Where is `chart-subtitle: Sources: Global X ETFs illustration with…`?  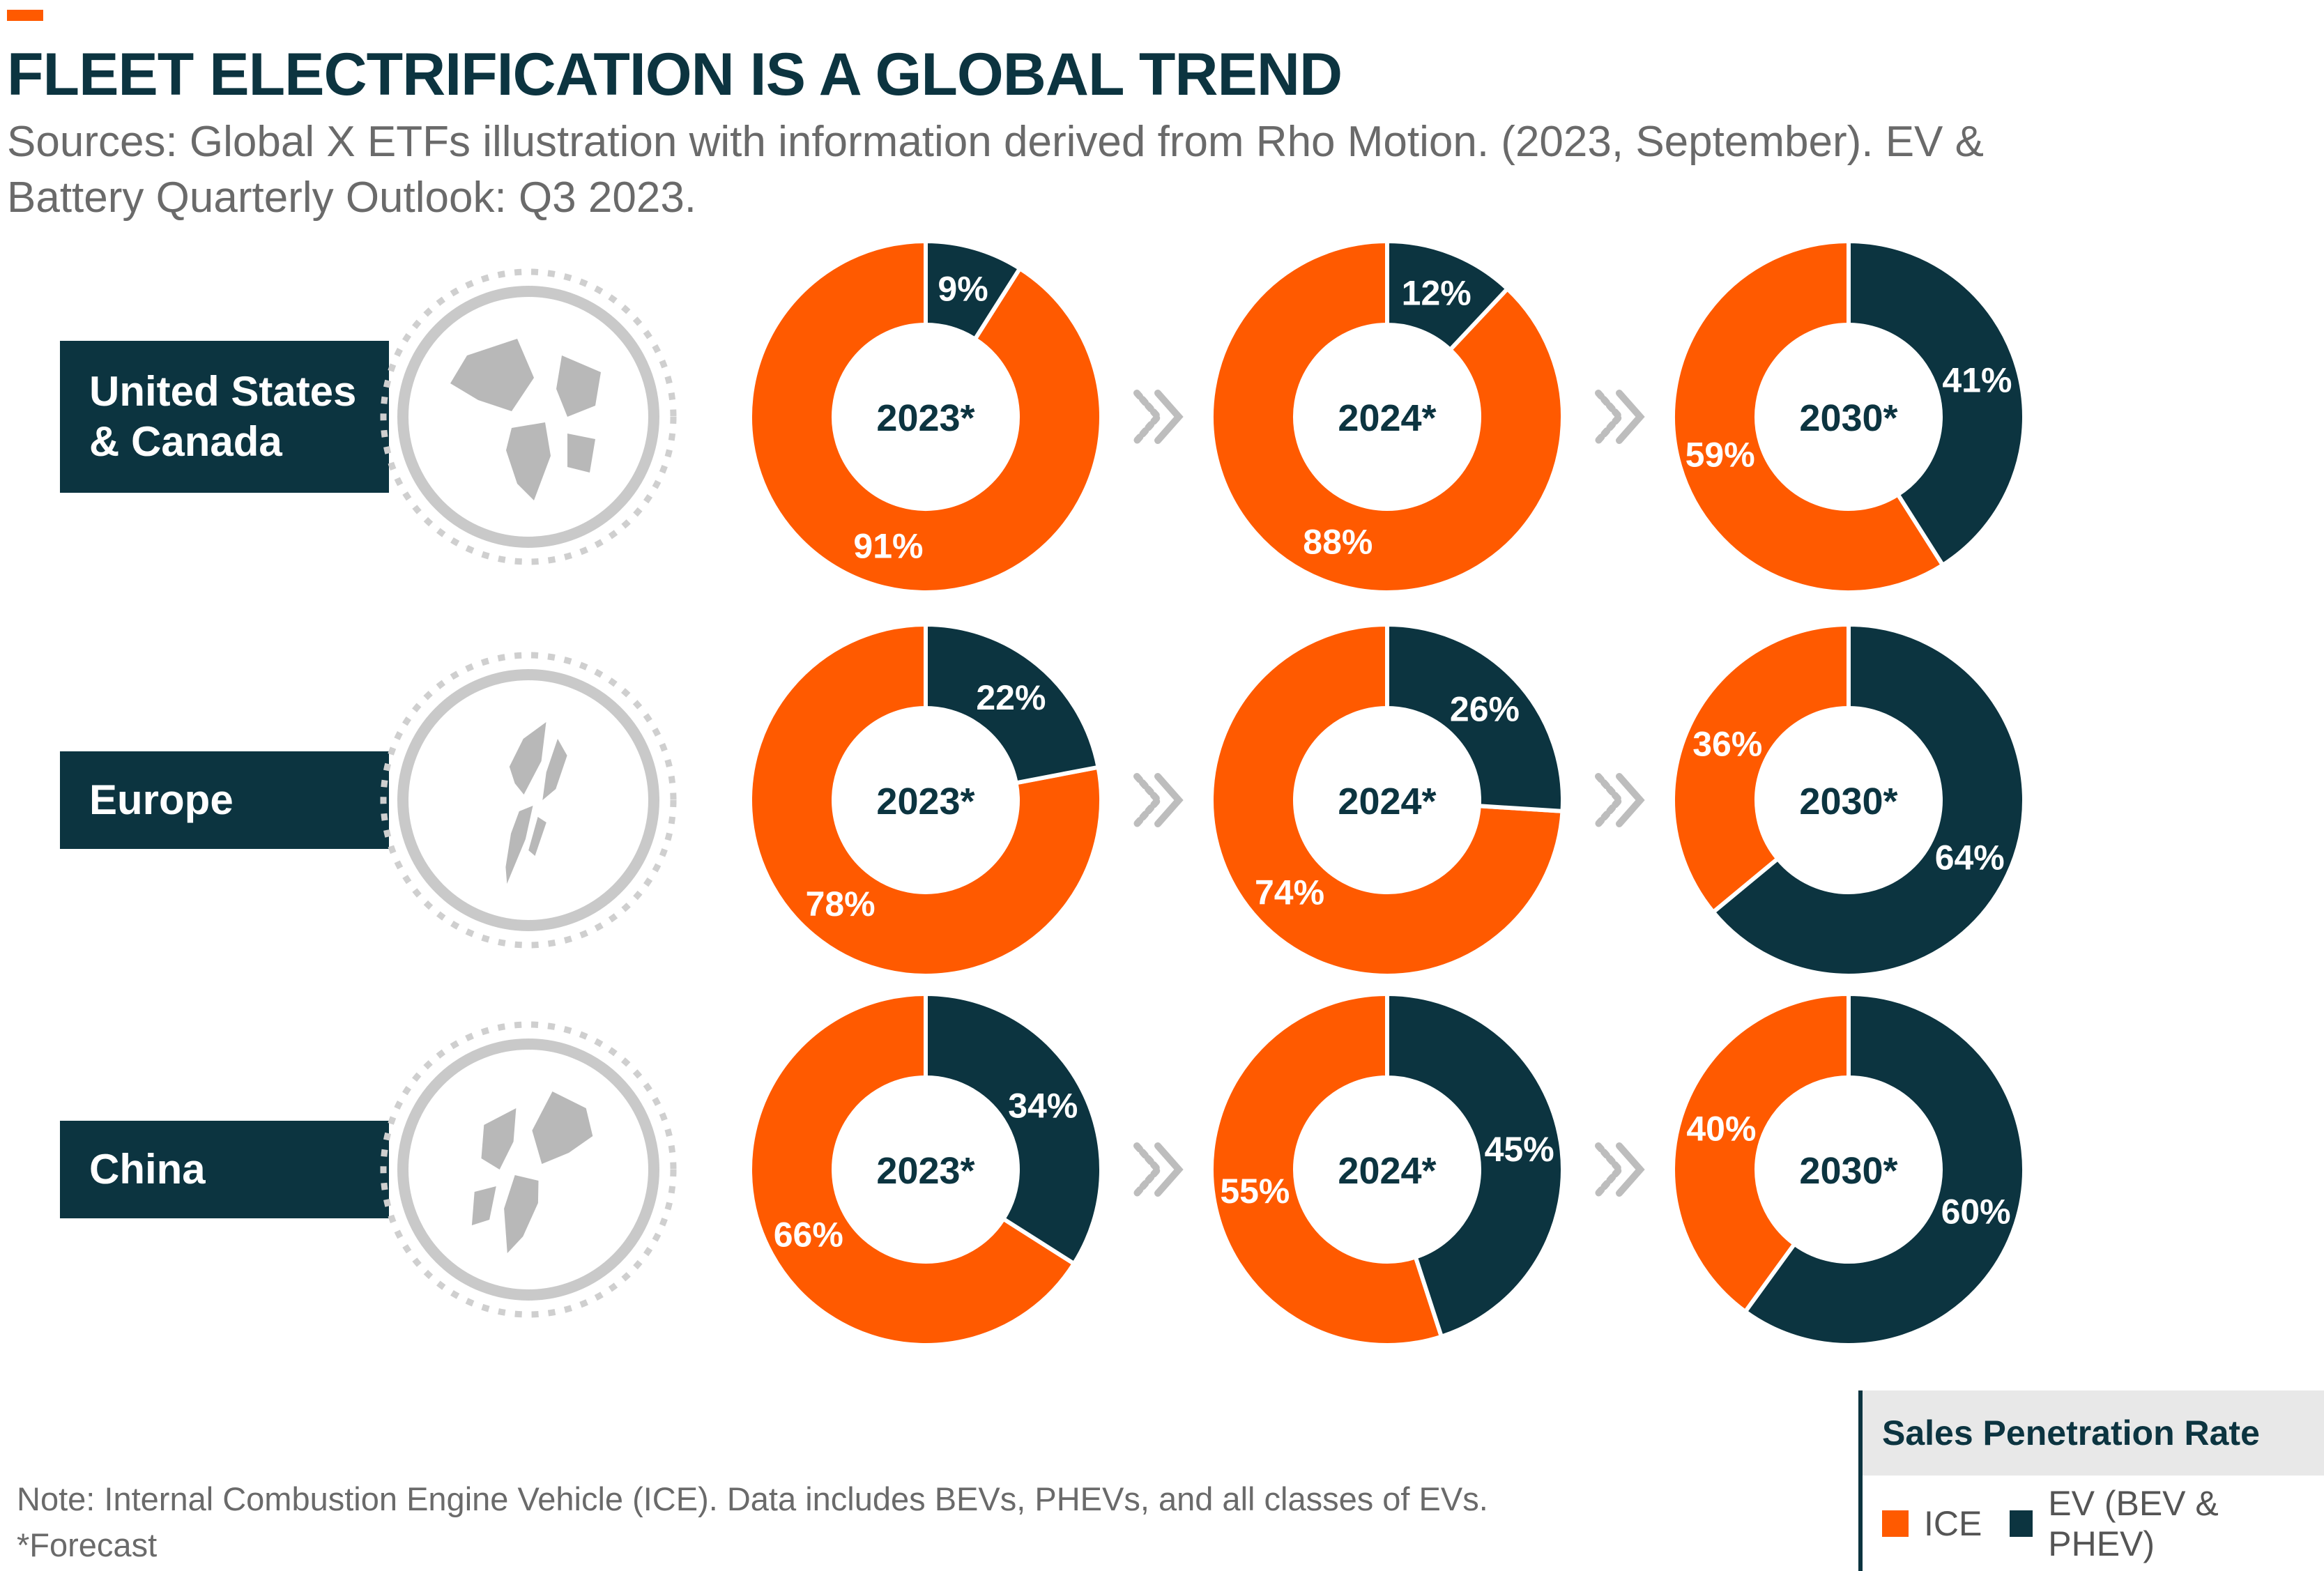
chart-subtitle: Sources: Global X ETFs illustration with… is located at coordinates (996, 170).